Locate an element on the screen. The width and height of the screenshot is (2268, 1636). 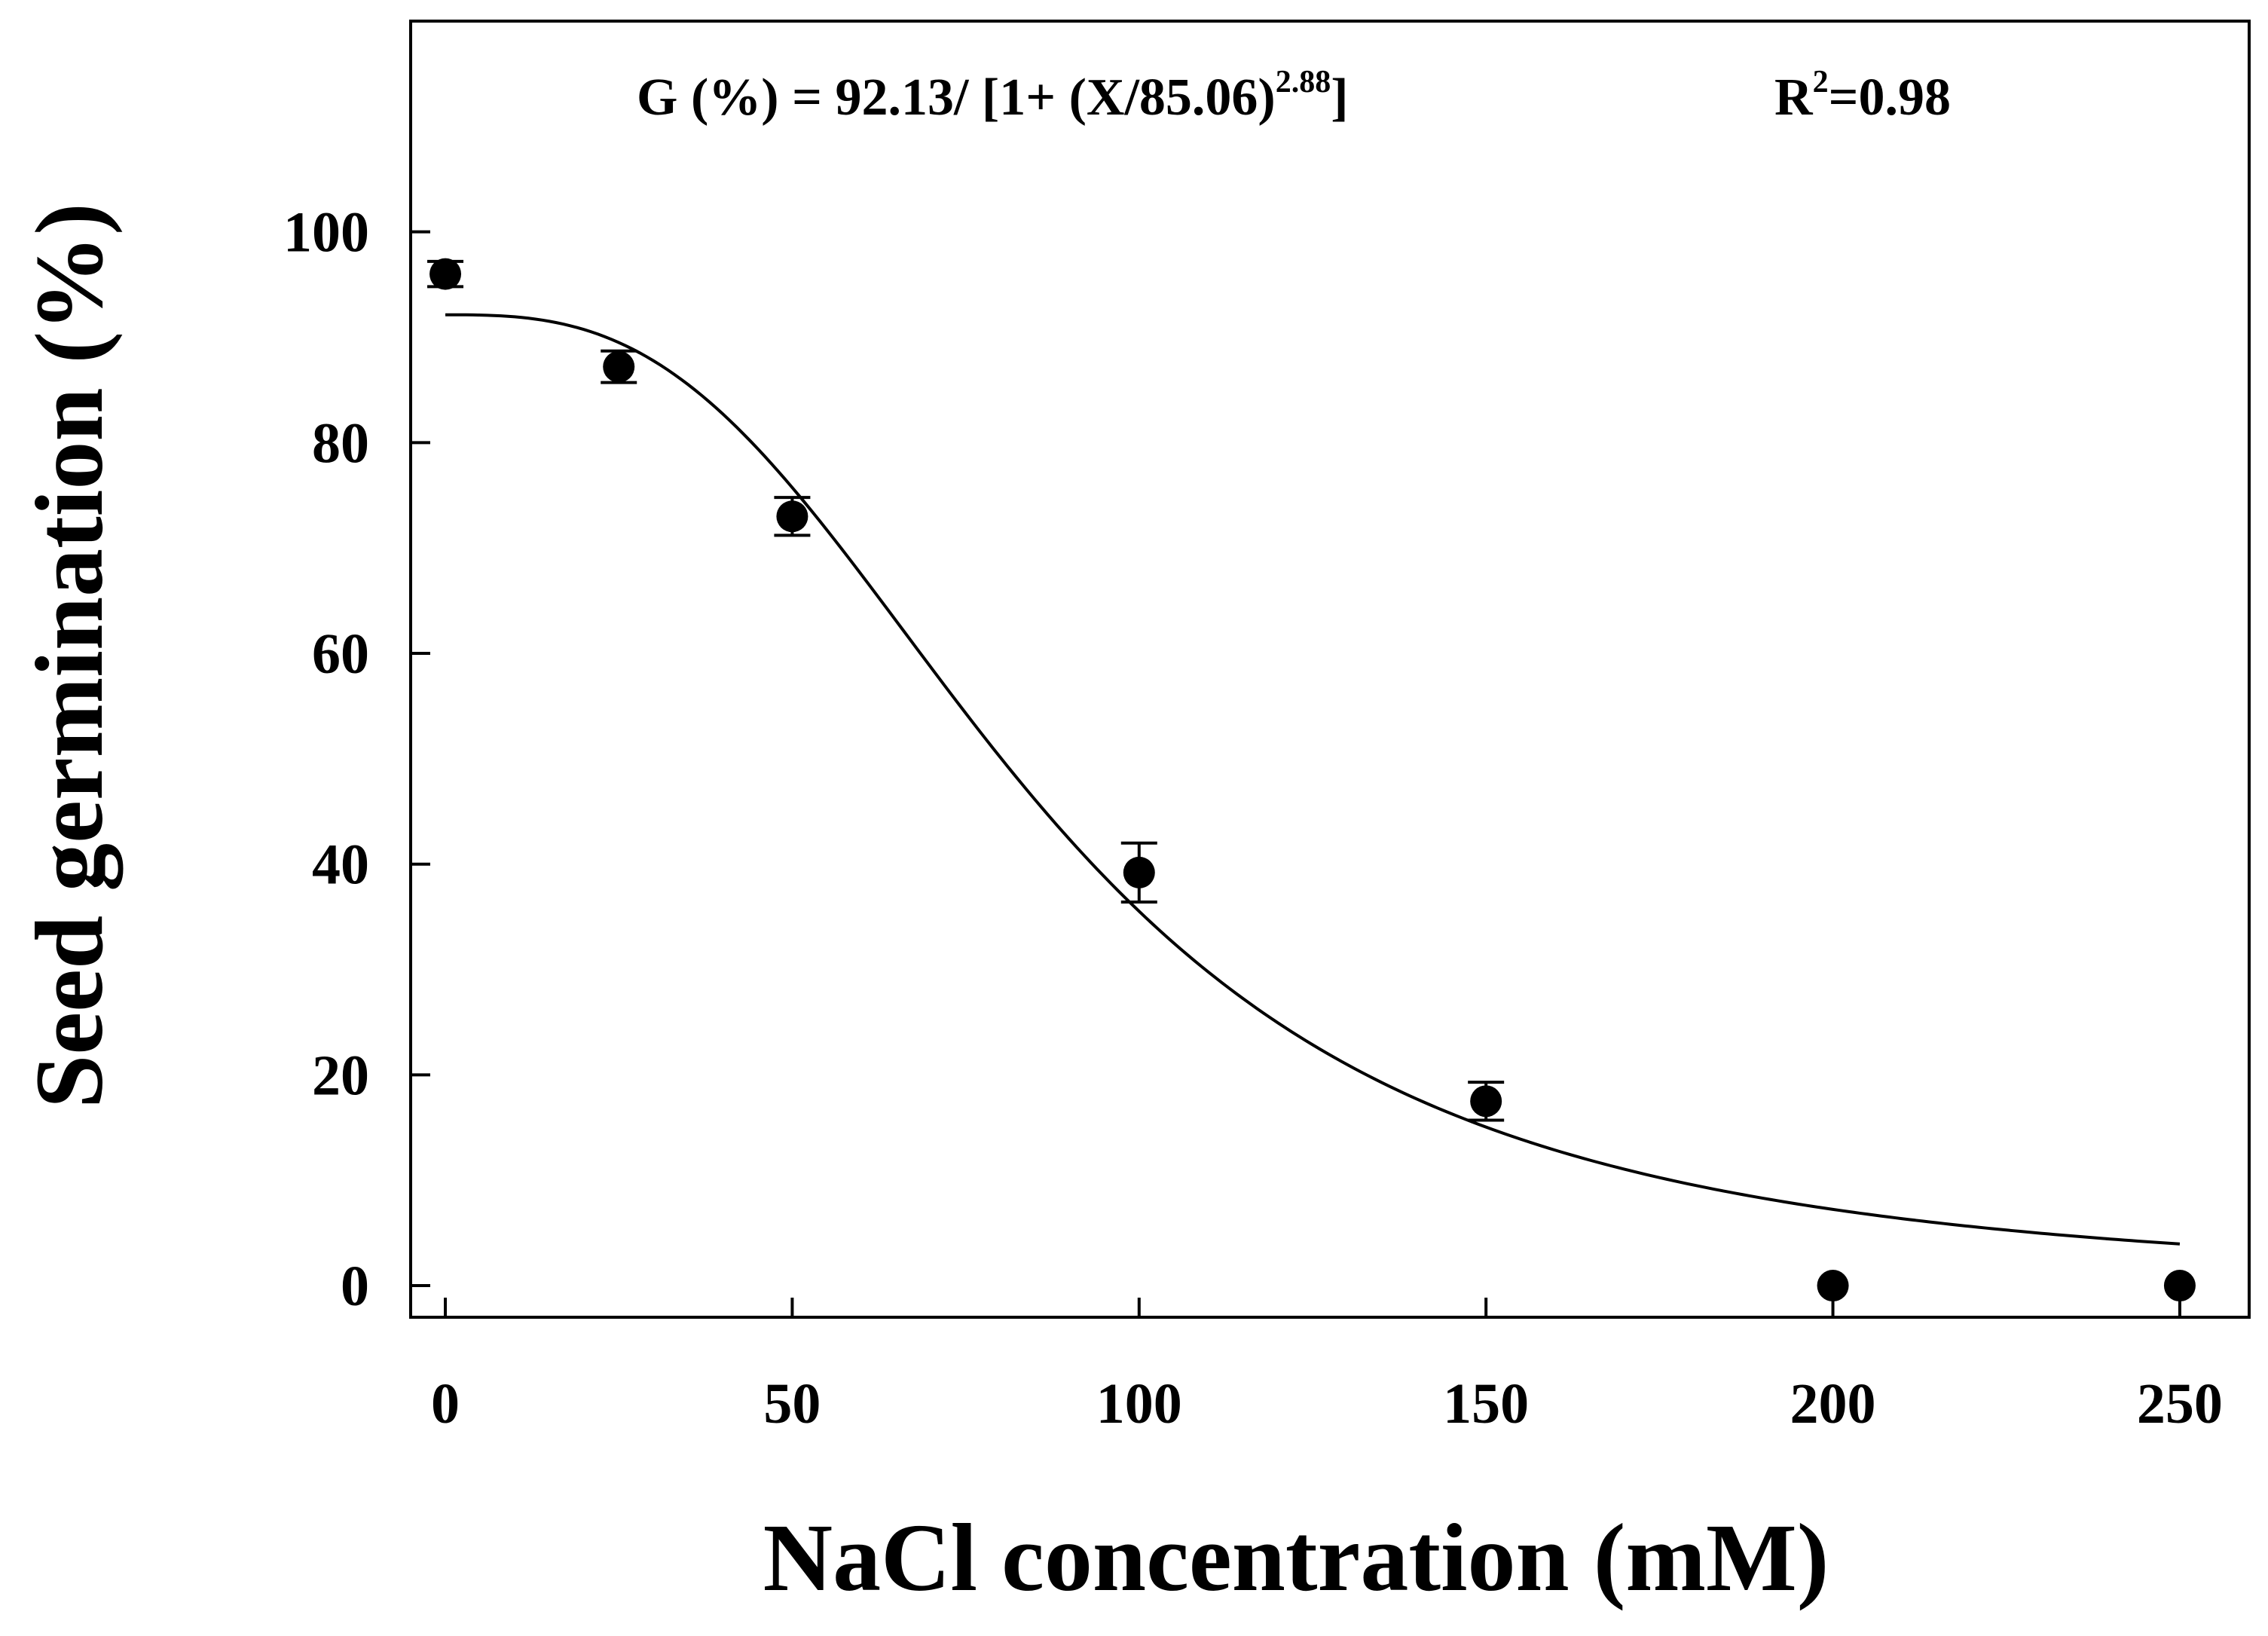
y-axis-title: Seed germination (%) is located at coordinates (69, 656).